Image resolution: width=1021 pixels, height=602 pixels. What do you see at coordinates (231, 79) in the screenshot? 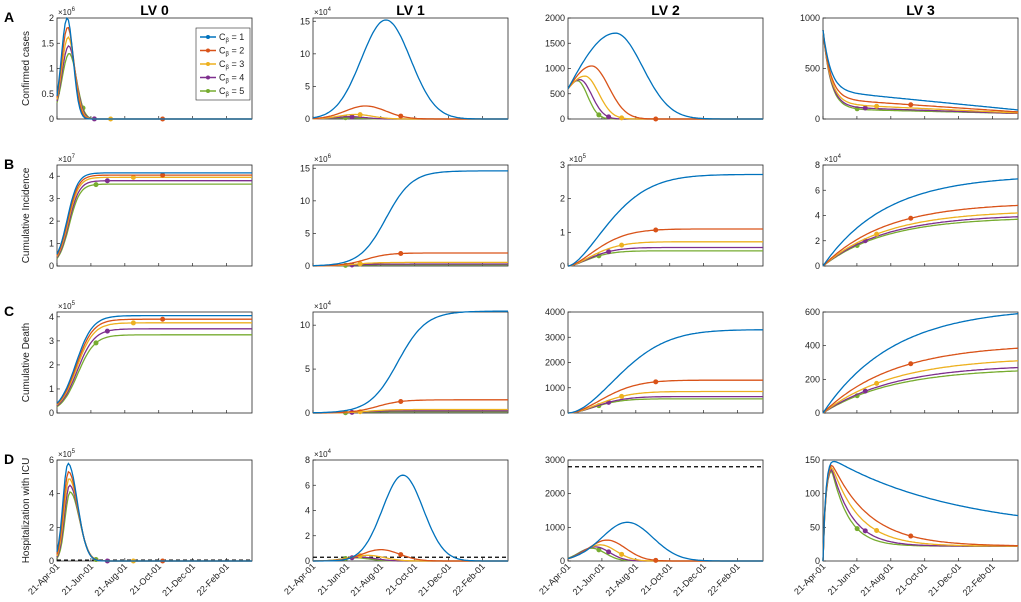
I see `legend-label-cb4: Cβ = 4` at bounding box center [231, 79].